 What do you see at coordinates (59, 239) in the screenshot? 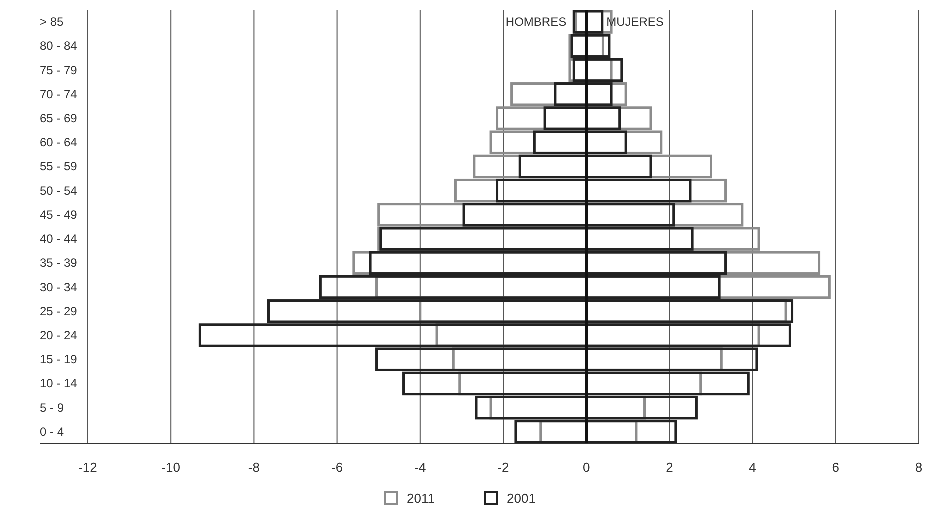
I see `y-tick-label: 40 - 44` at bounding box center [59, 239].